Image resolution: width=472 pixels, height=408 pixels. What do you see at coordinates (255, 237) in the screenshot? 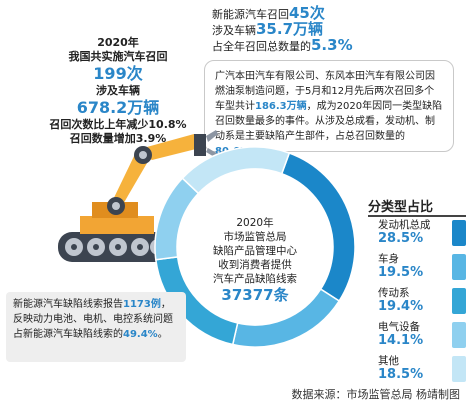
I see `center-line-2: 市场监管总局` at bounding box center [255, 237].